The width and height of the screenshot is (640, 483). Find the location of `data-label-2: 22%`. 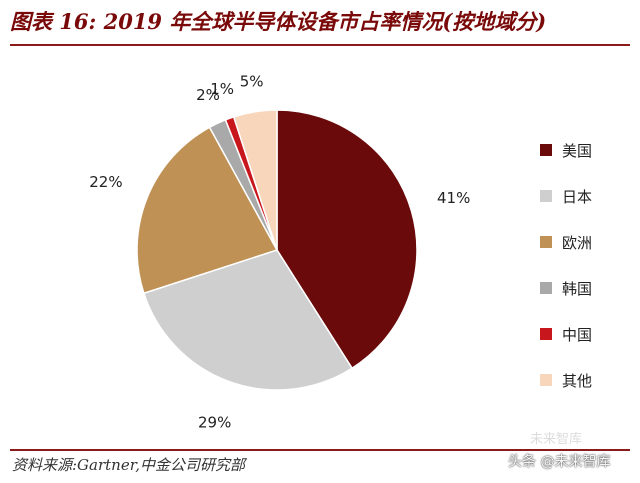

data-label-2: 22% is located at coordinates (105, 182).